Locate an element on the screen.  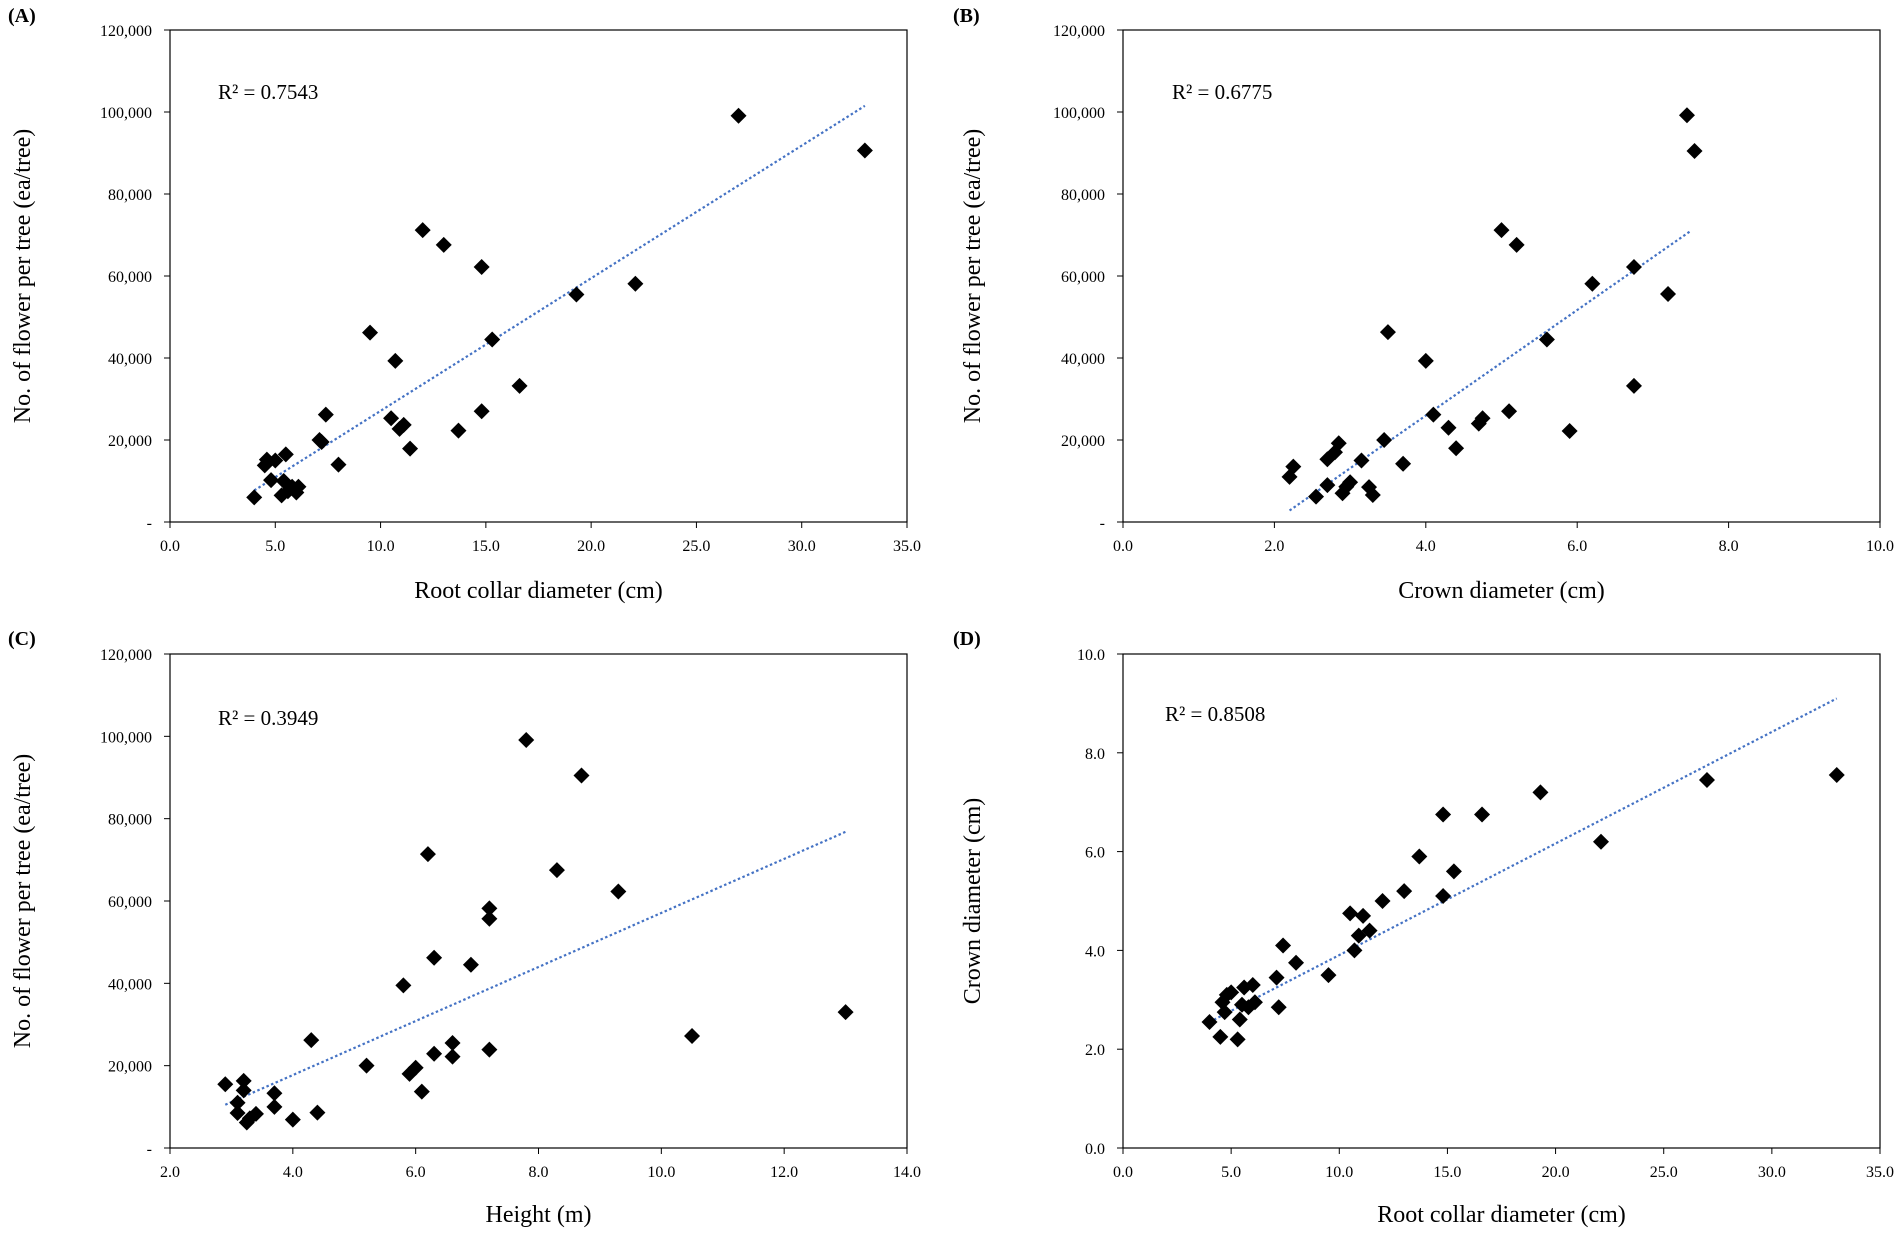
y-tick-label: 80,000 is located at coordinates (130, 820).